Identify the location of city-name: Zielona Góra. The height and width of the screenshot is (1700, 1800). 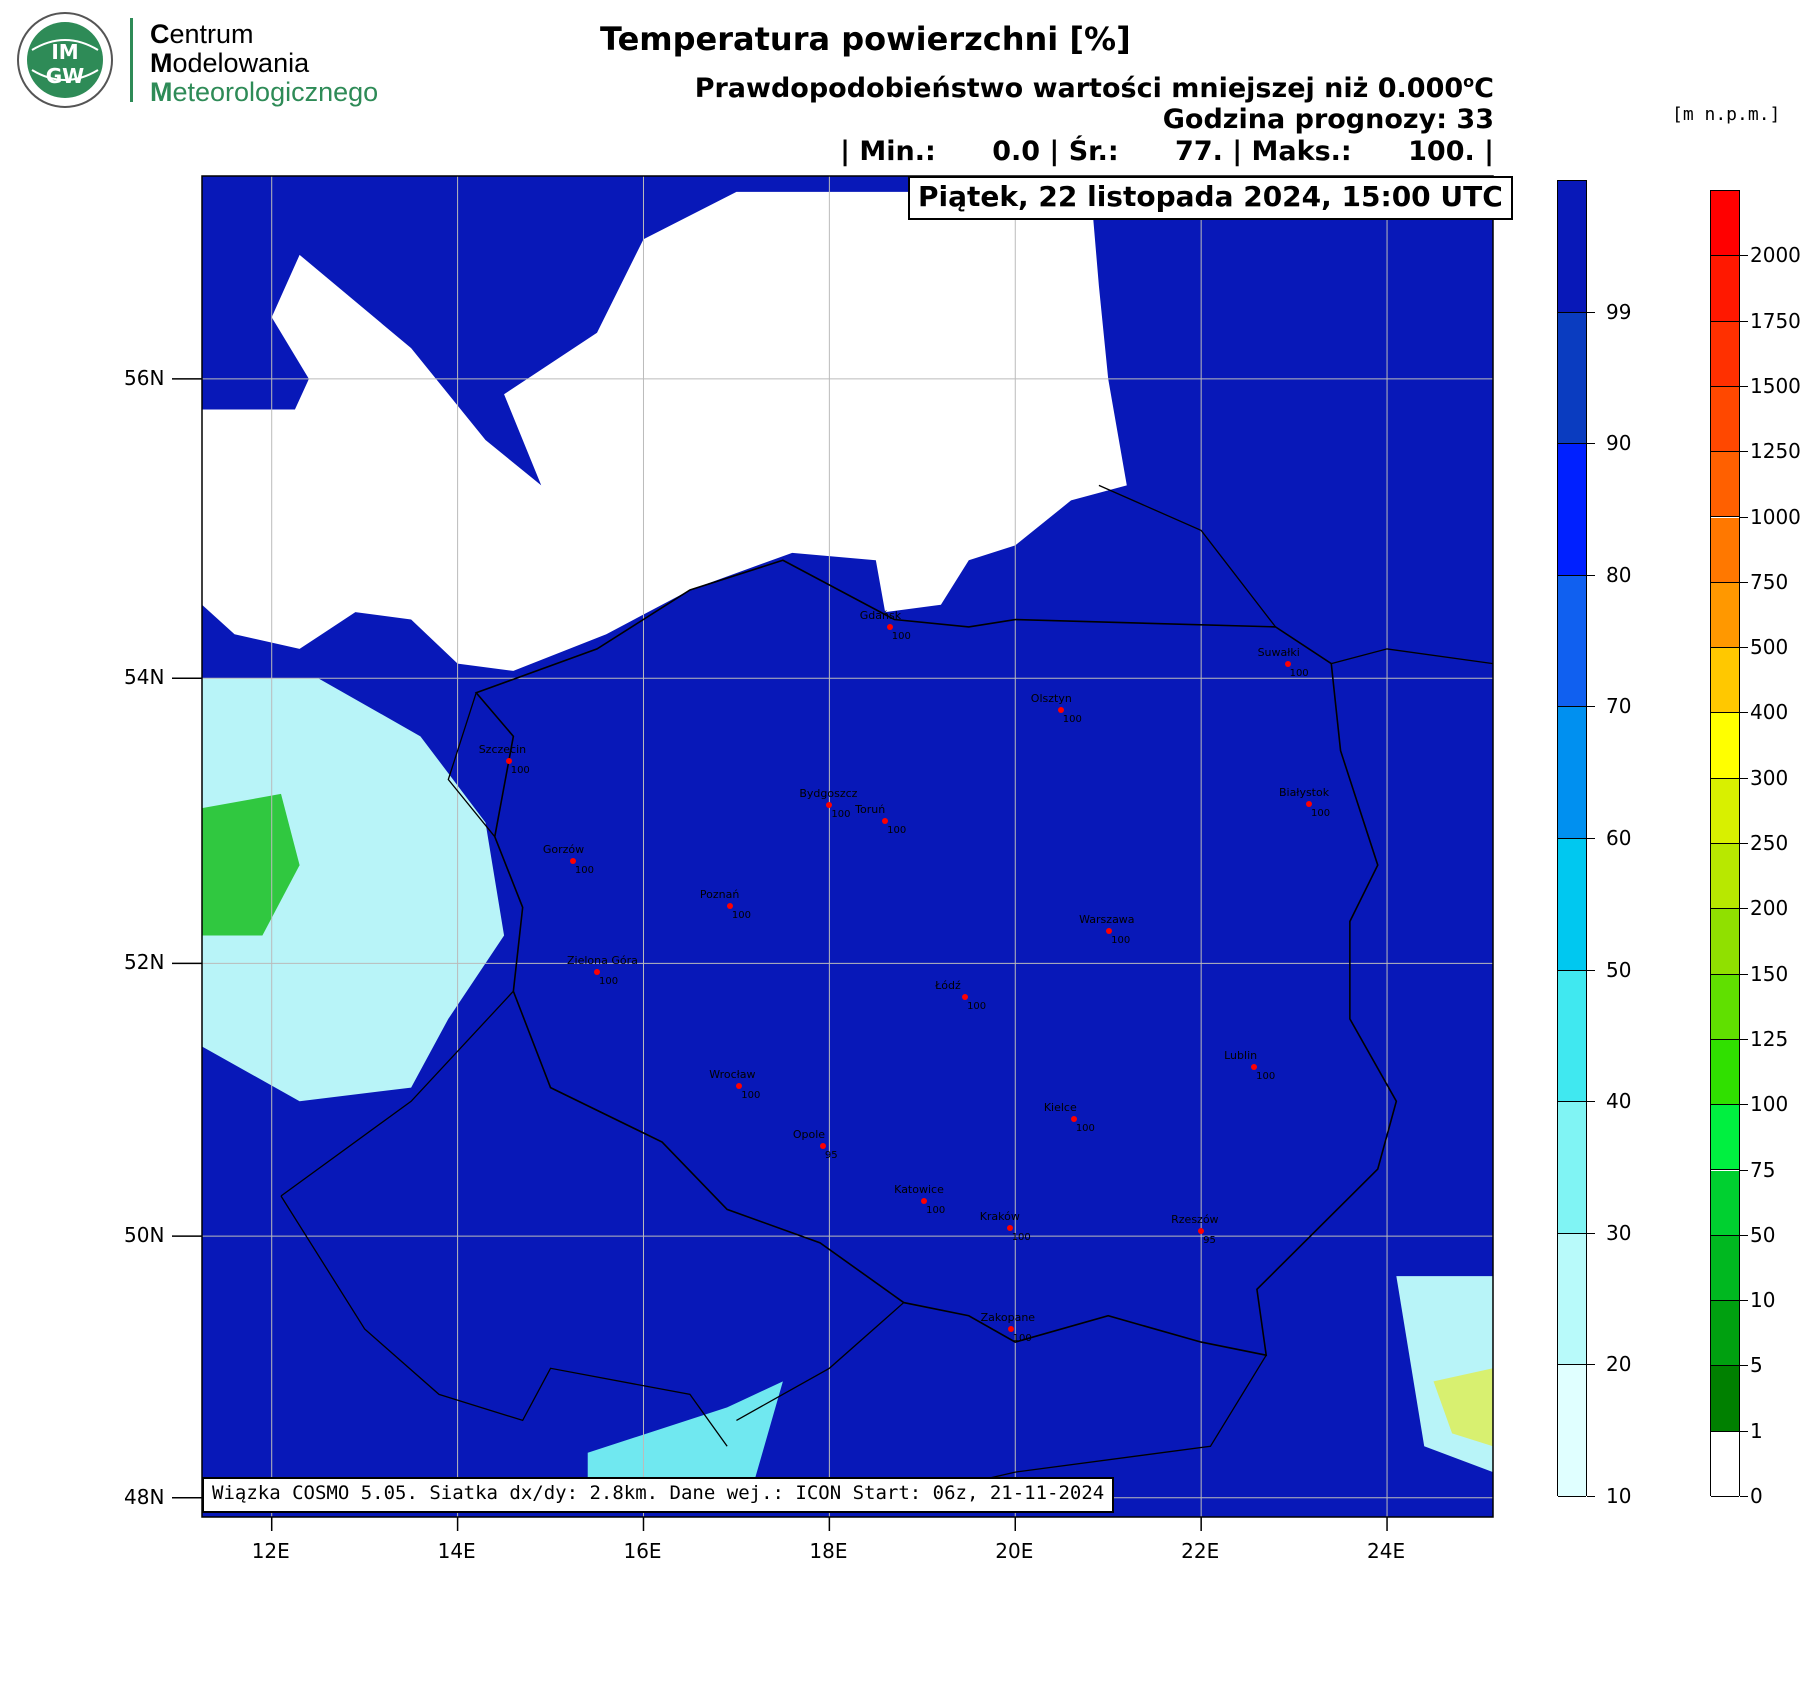
(602, 960).